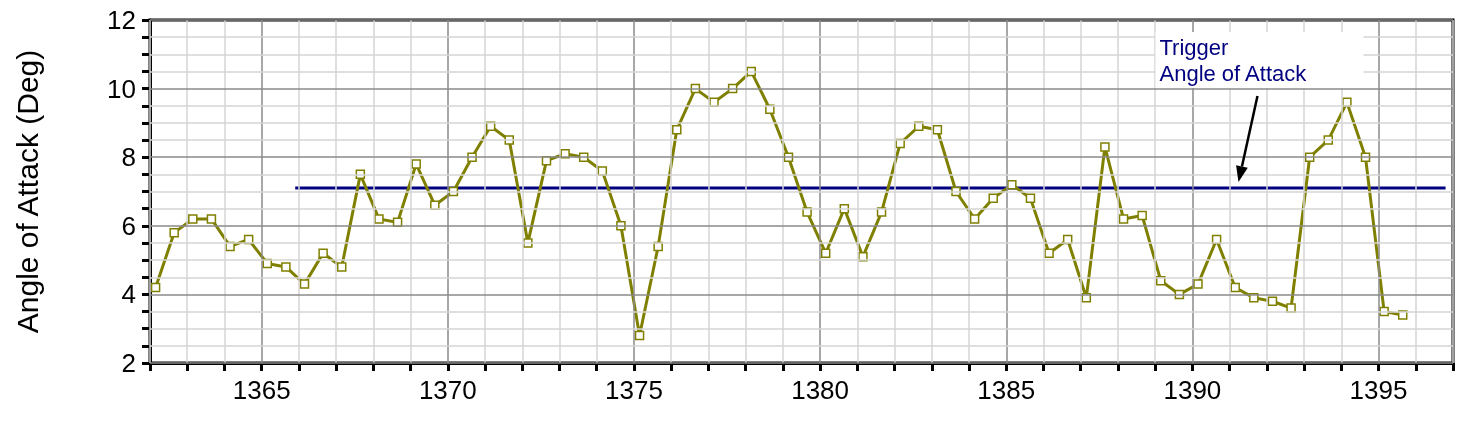  I want to click on y-tick-label: 6, so click(128, 225).